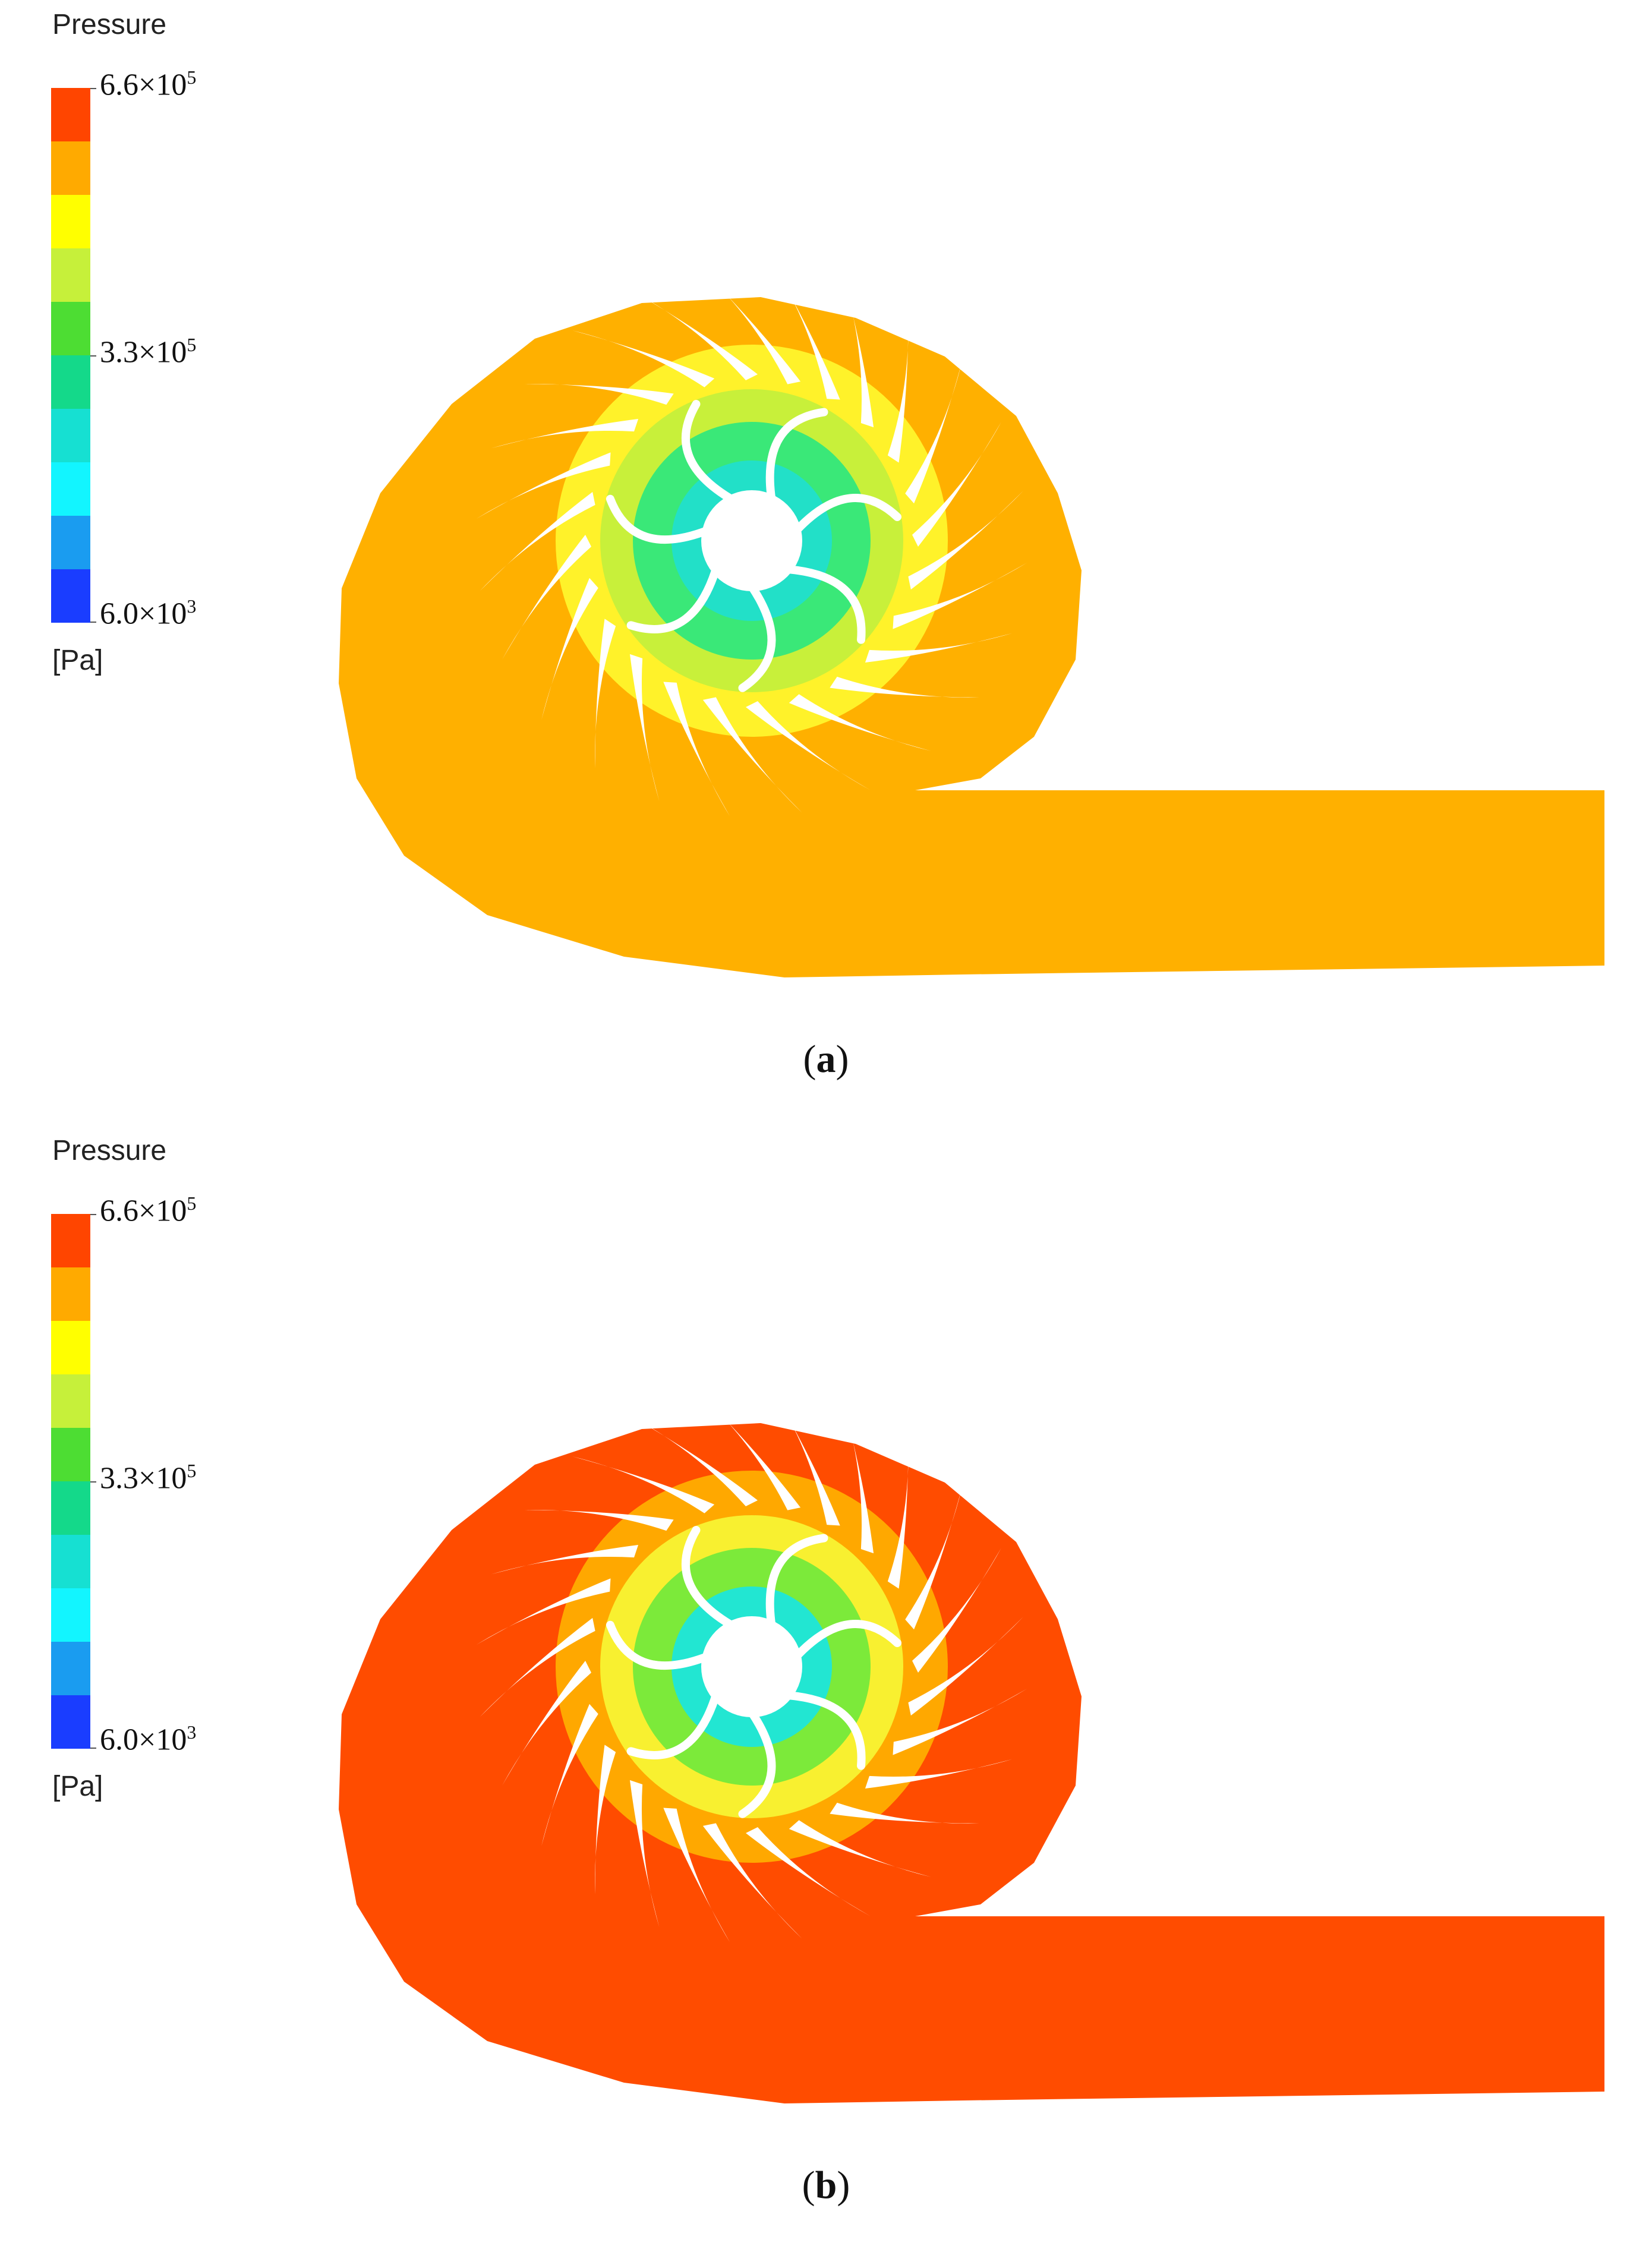 The image size is (1652, 2252). I want to click on figure-caption: (b), so click(826, 2185).